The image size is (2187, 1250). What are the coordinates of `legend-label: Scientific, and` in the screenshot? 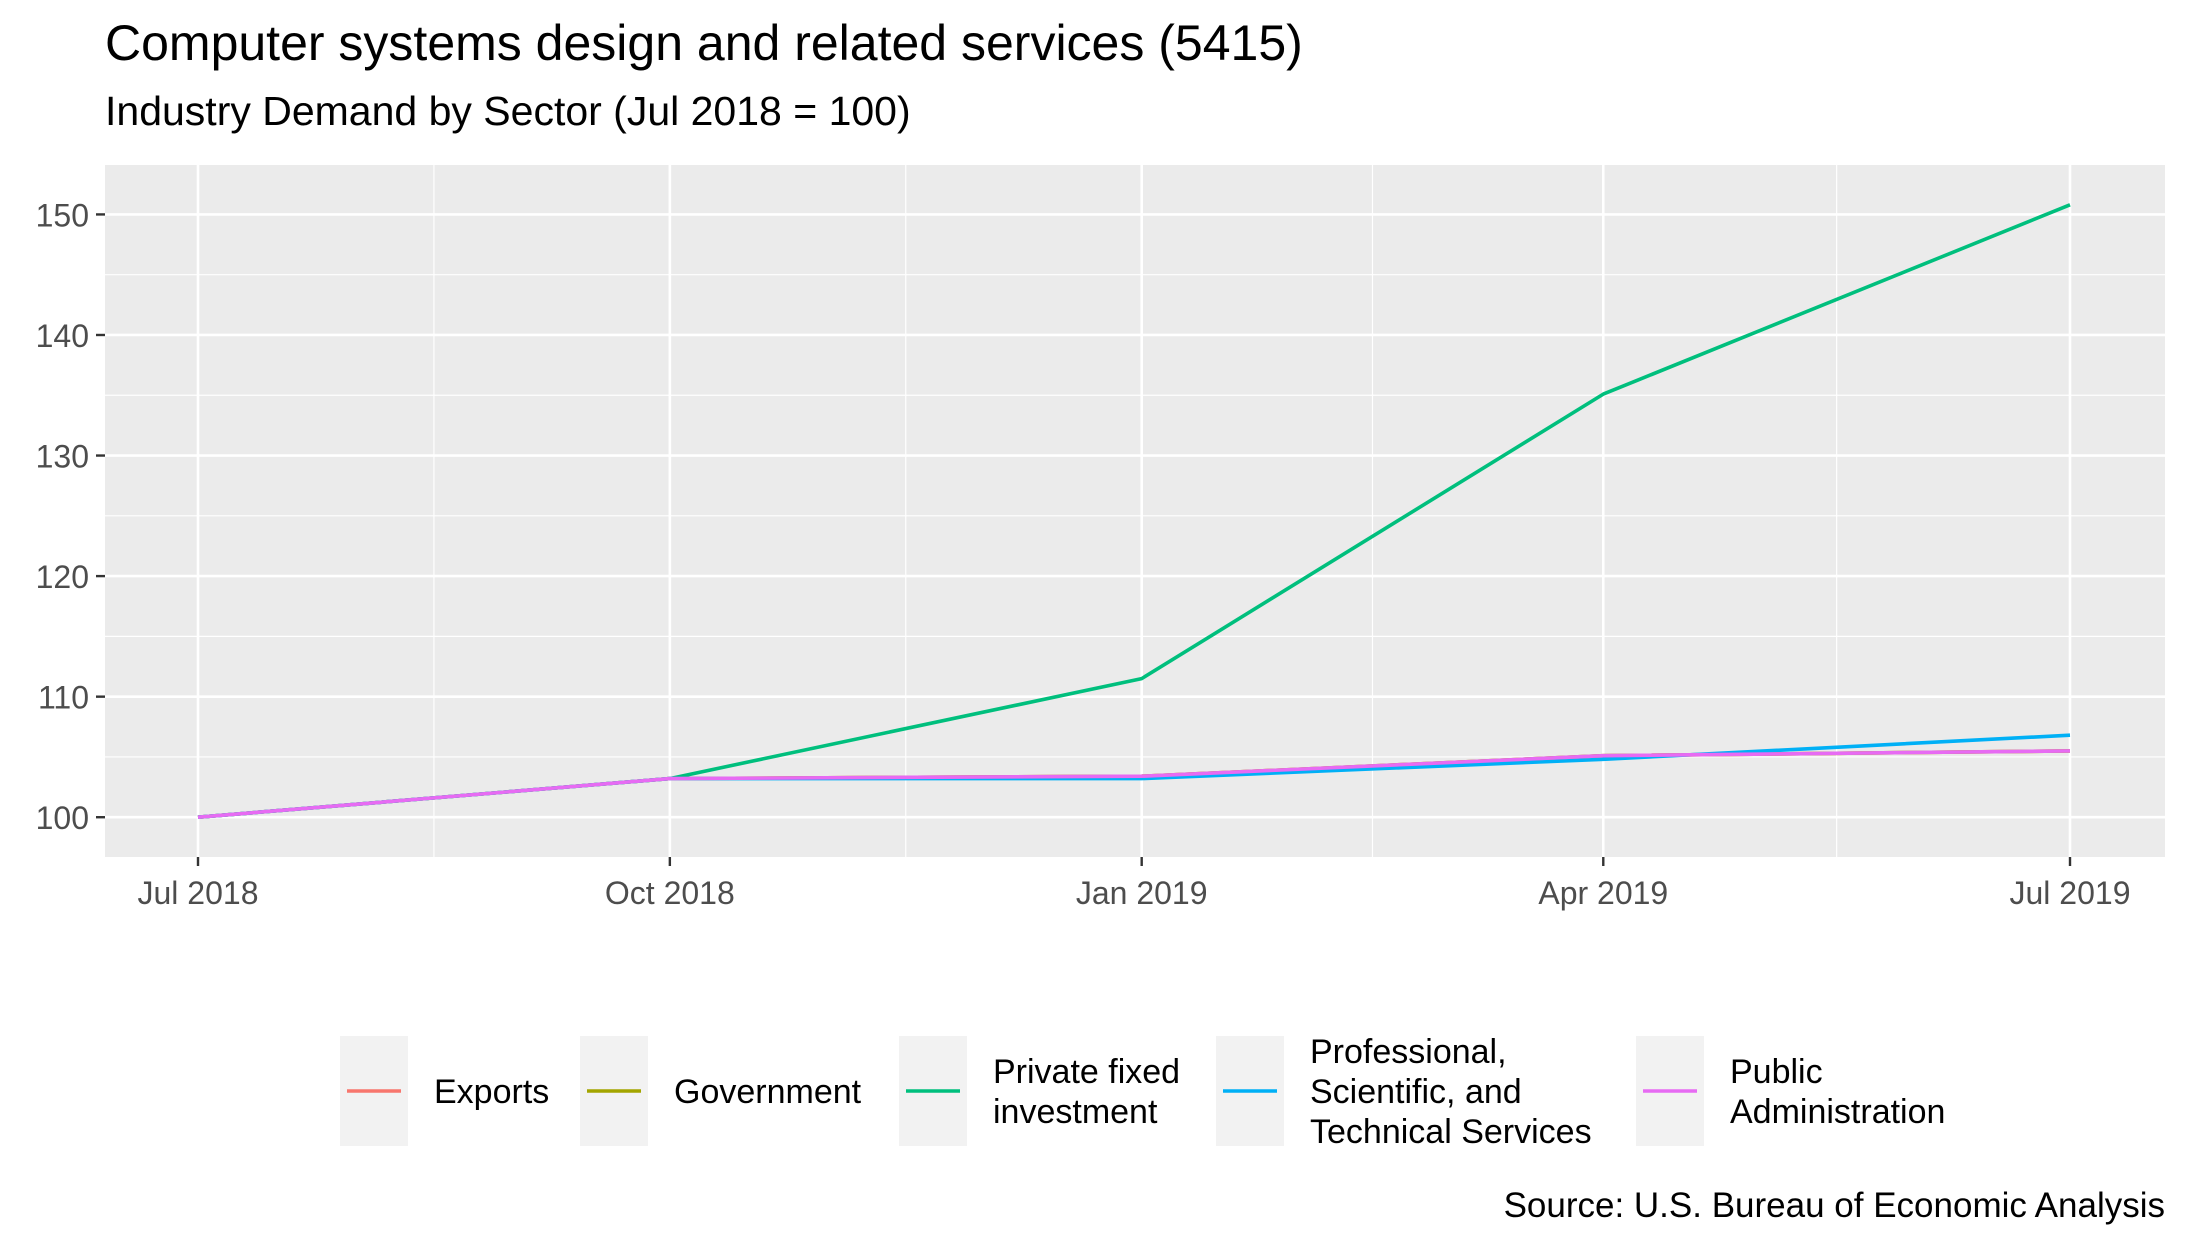 It's located at (1416, 1092).